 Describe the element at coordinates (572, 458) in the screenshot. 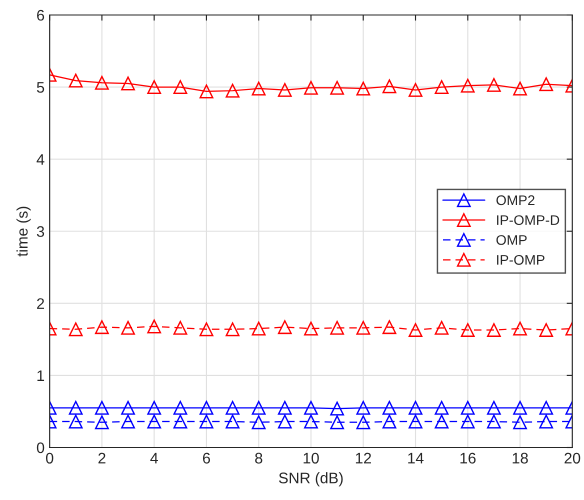

I see `x-tick-label: 20` at that location.